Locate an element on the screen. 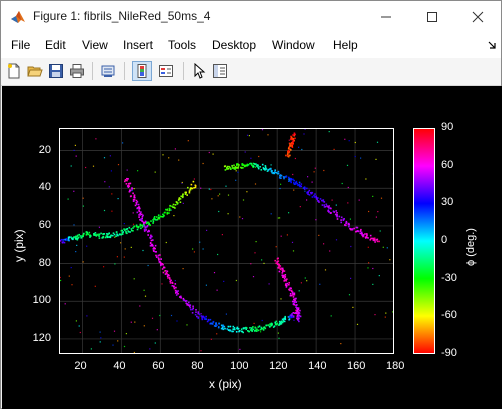 The height and width of the screenshot is (409, 502). menu-help: Help is located at coordinates (345, 45).